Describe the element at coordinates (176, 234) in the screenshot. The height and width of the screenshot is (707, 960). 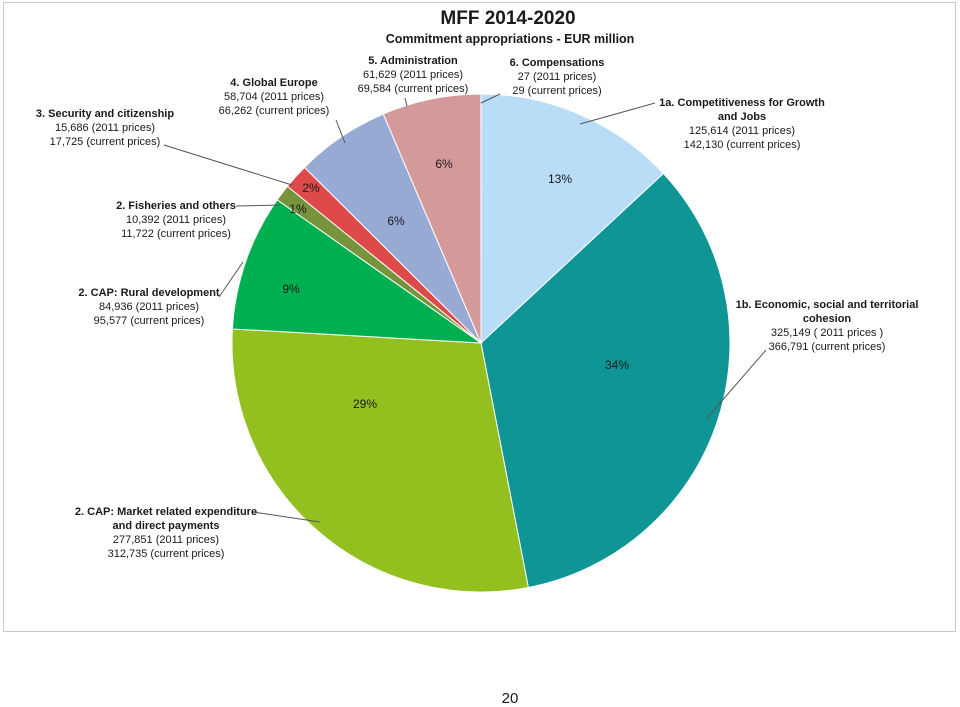
I see `slice-value-s2f-1: 11,722 (current prices)` at that location.